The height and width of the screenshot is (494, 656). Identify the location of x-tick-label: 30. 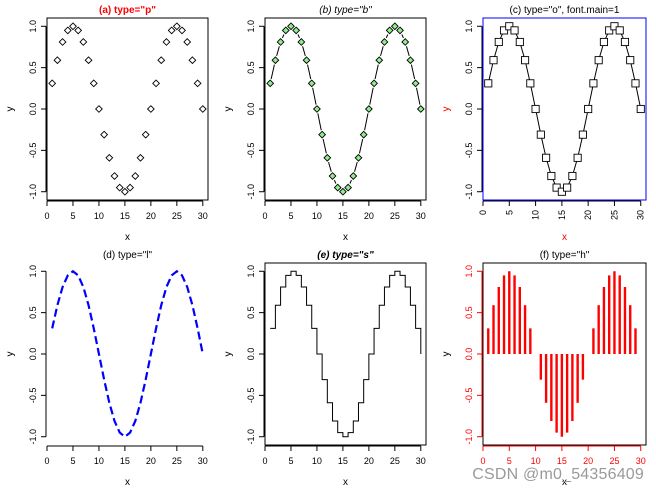
(641, 461).